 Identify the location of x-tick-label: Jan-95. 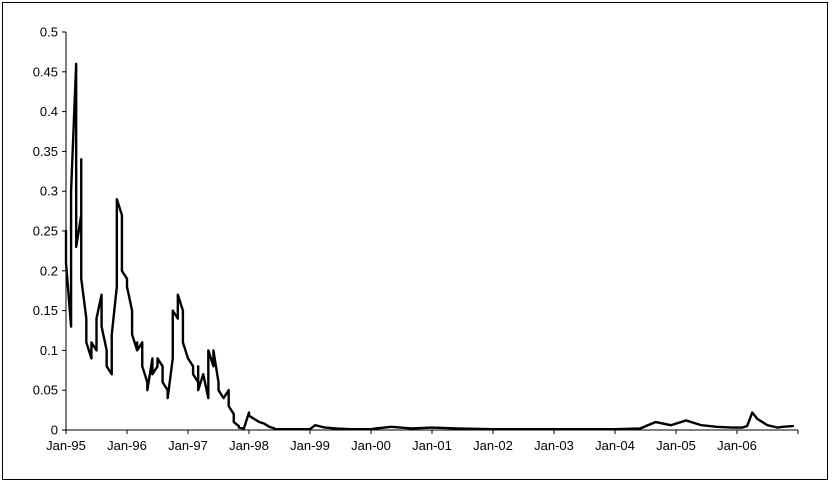
(66, 445).